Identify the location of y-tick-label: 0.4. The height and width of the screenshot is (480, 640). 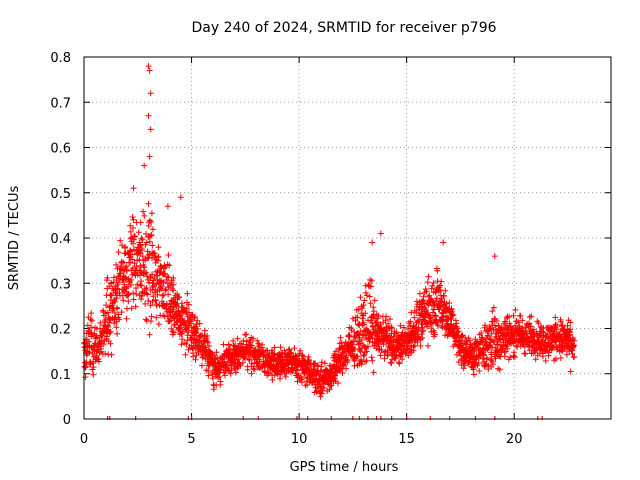
(60, 239).